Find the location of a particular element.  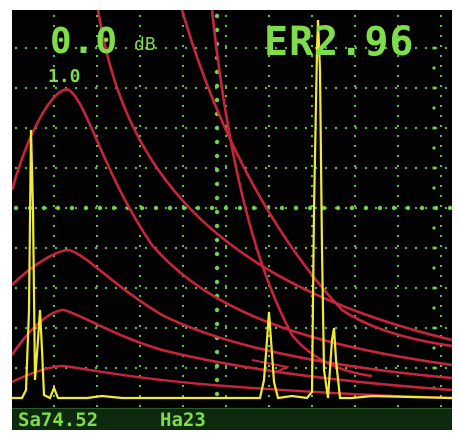

gain-unit: dB is located at coordinates (145, 44).